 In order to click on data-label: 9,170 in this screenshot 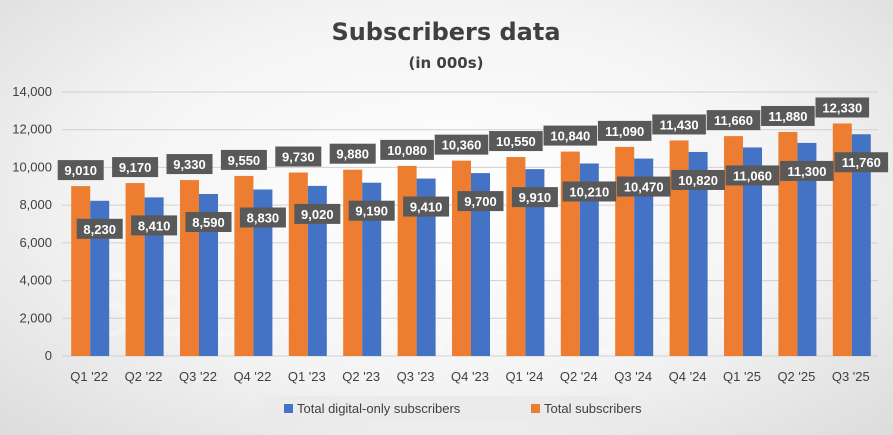, I will do `click(135, 167)`.